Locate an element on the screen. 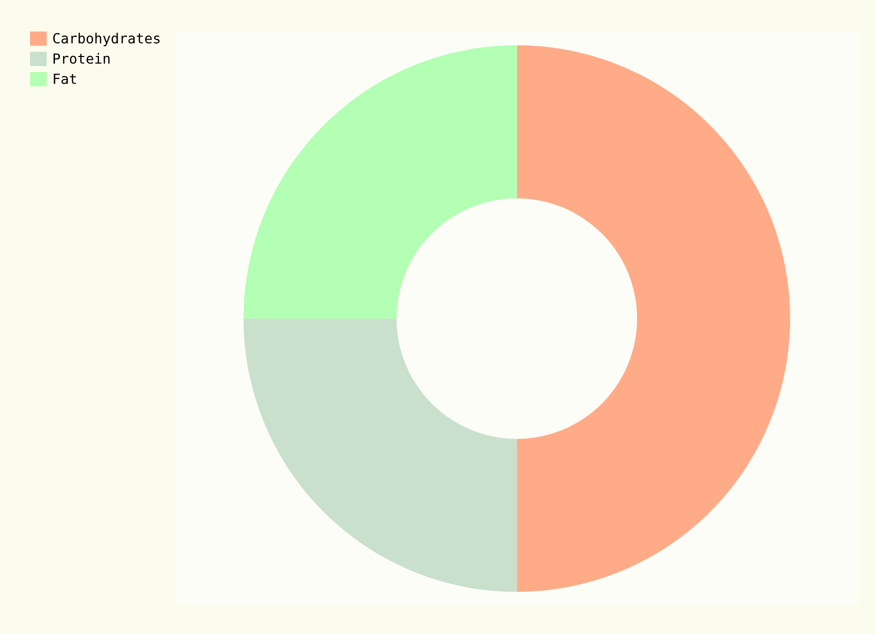 Image resolution: width=876 pixels, height=634 pixels. legend-label: Carbohydrates is located at coordinates (106, 39).